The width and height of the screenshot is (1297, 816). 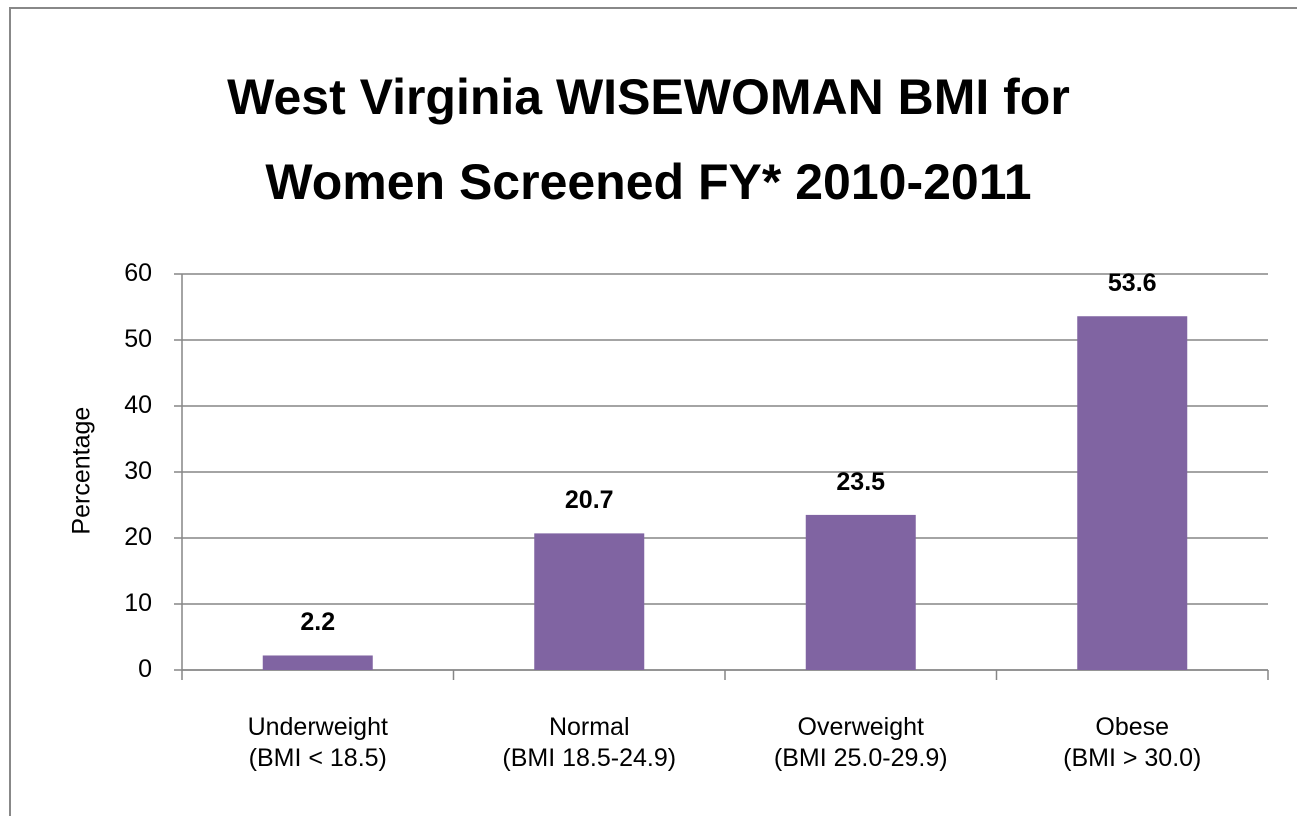 What do you see at coordinates (318, 622) in the screenshot?
I see `value-label: 2.2` at bounding box center [318, 622].